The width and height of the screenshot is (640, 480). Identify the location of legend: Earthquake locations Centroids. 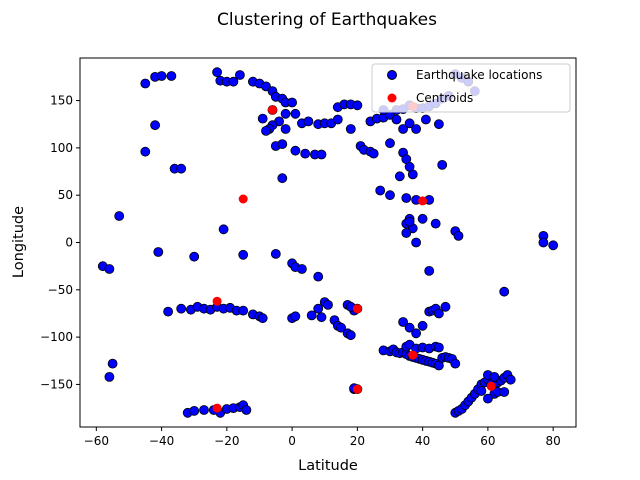
(471, 88).